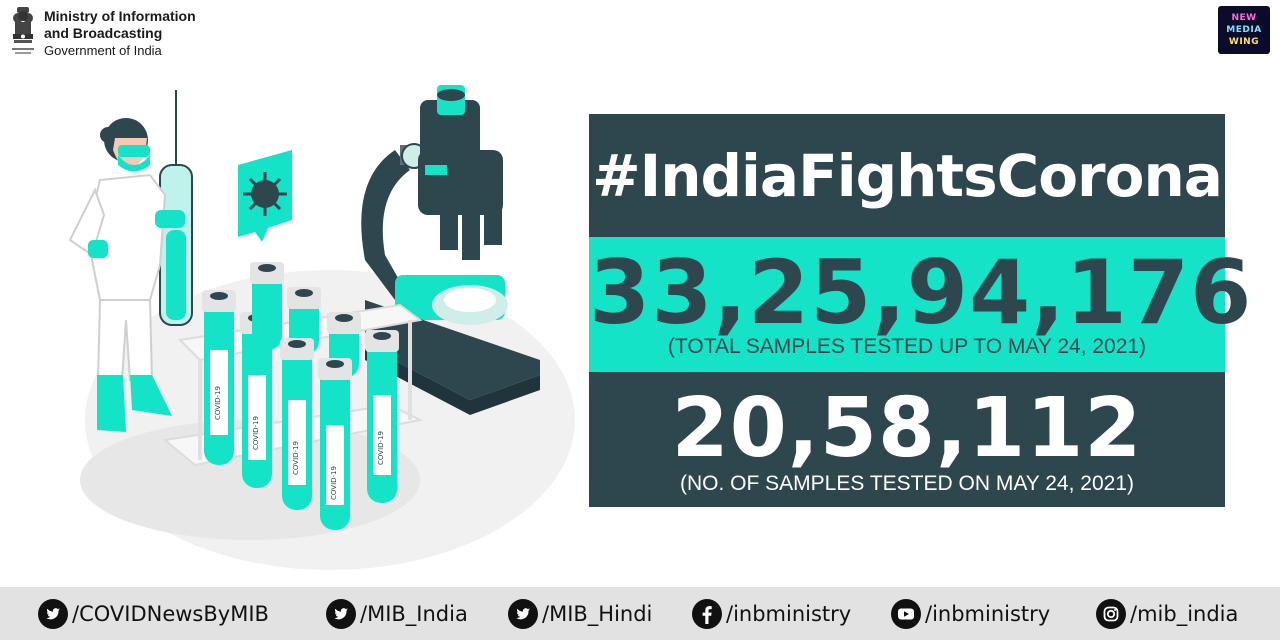 The width and height of the screenshot is (1280, 640). What do you see at coordinates (120, 16) in the screenshot?
I see `ministry-line-1: Ministry of Information` at bounding box center [120, 16].